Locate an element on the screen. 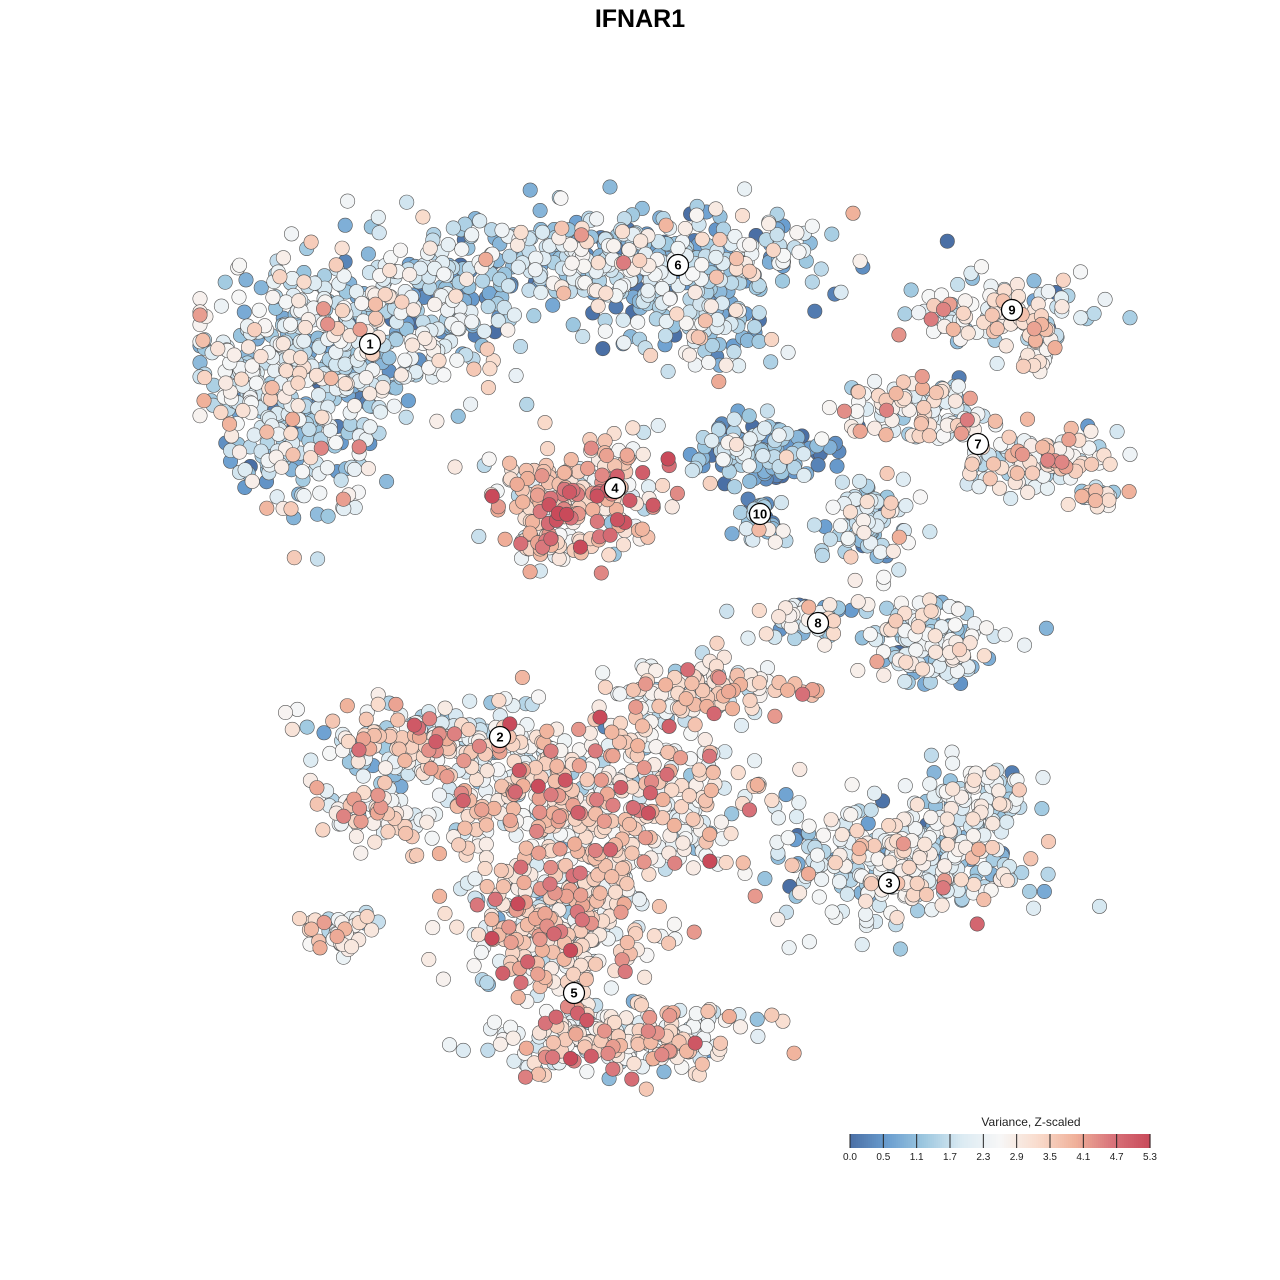 The height and width of the screenshot is (1280, 1280). cluster-label-10: 10 is located at coordinates (760, 514).